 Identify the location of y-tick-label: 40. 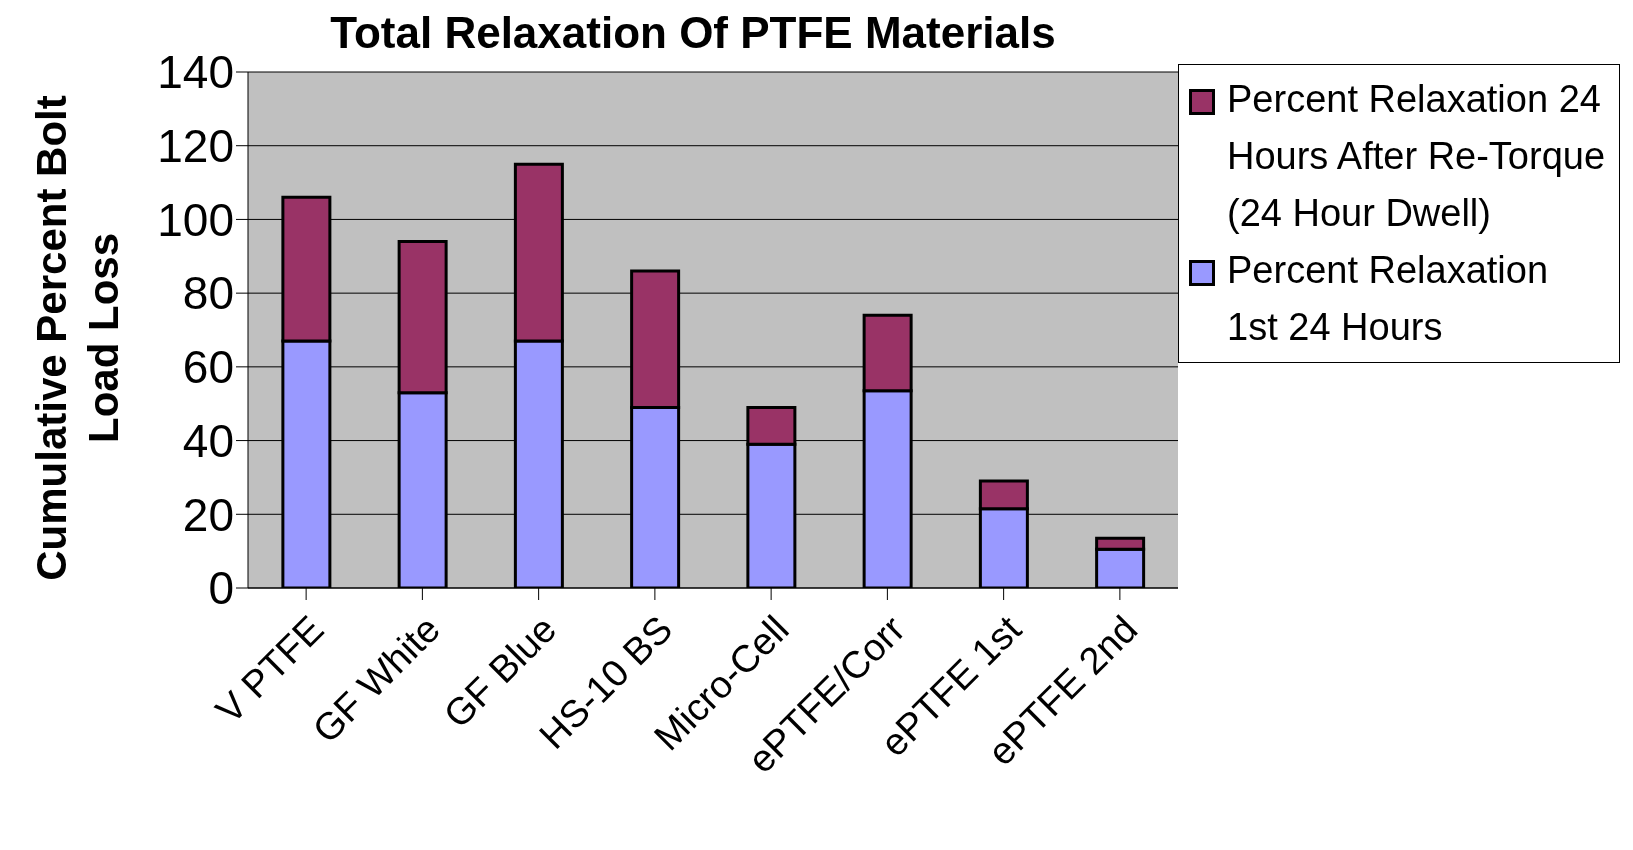
(208, 440).